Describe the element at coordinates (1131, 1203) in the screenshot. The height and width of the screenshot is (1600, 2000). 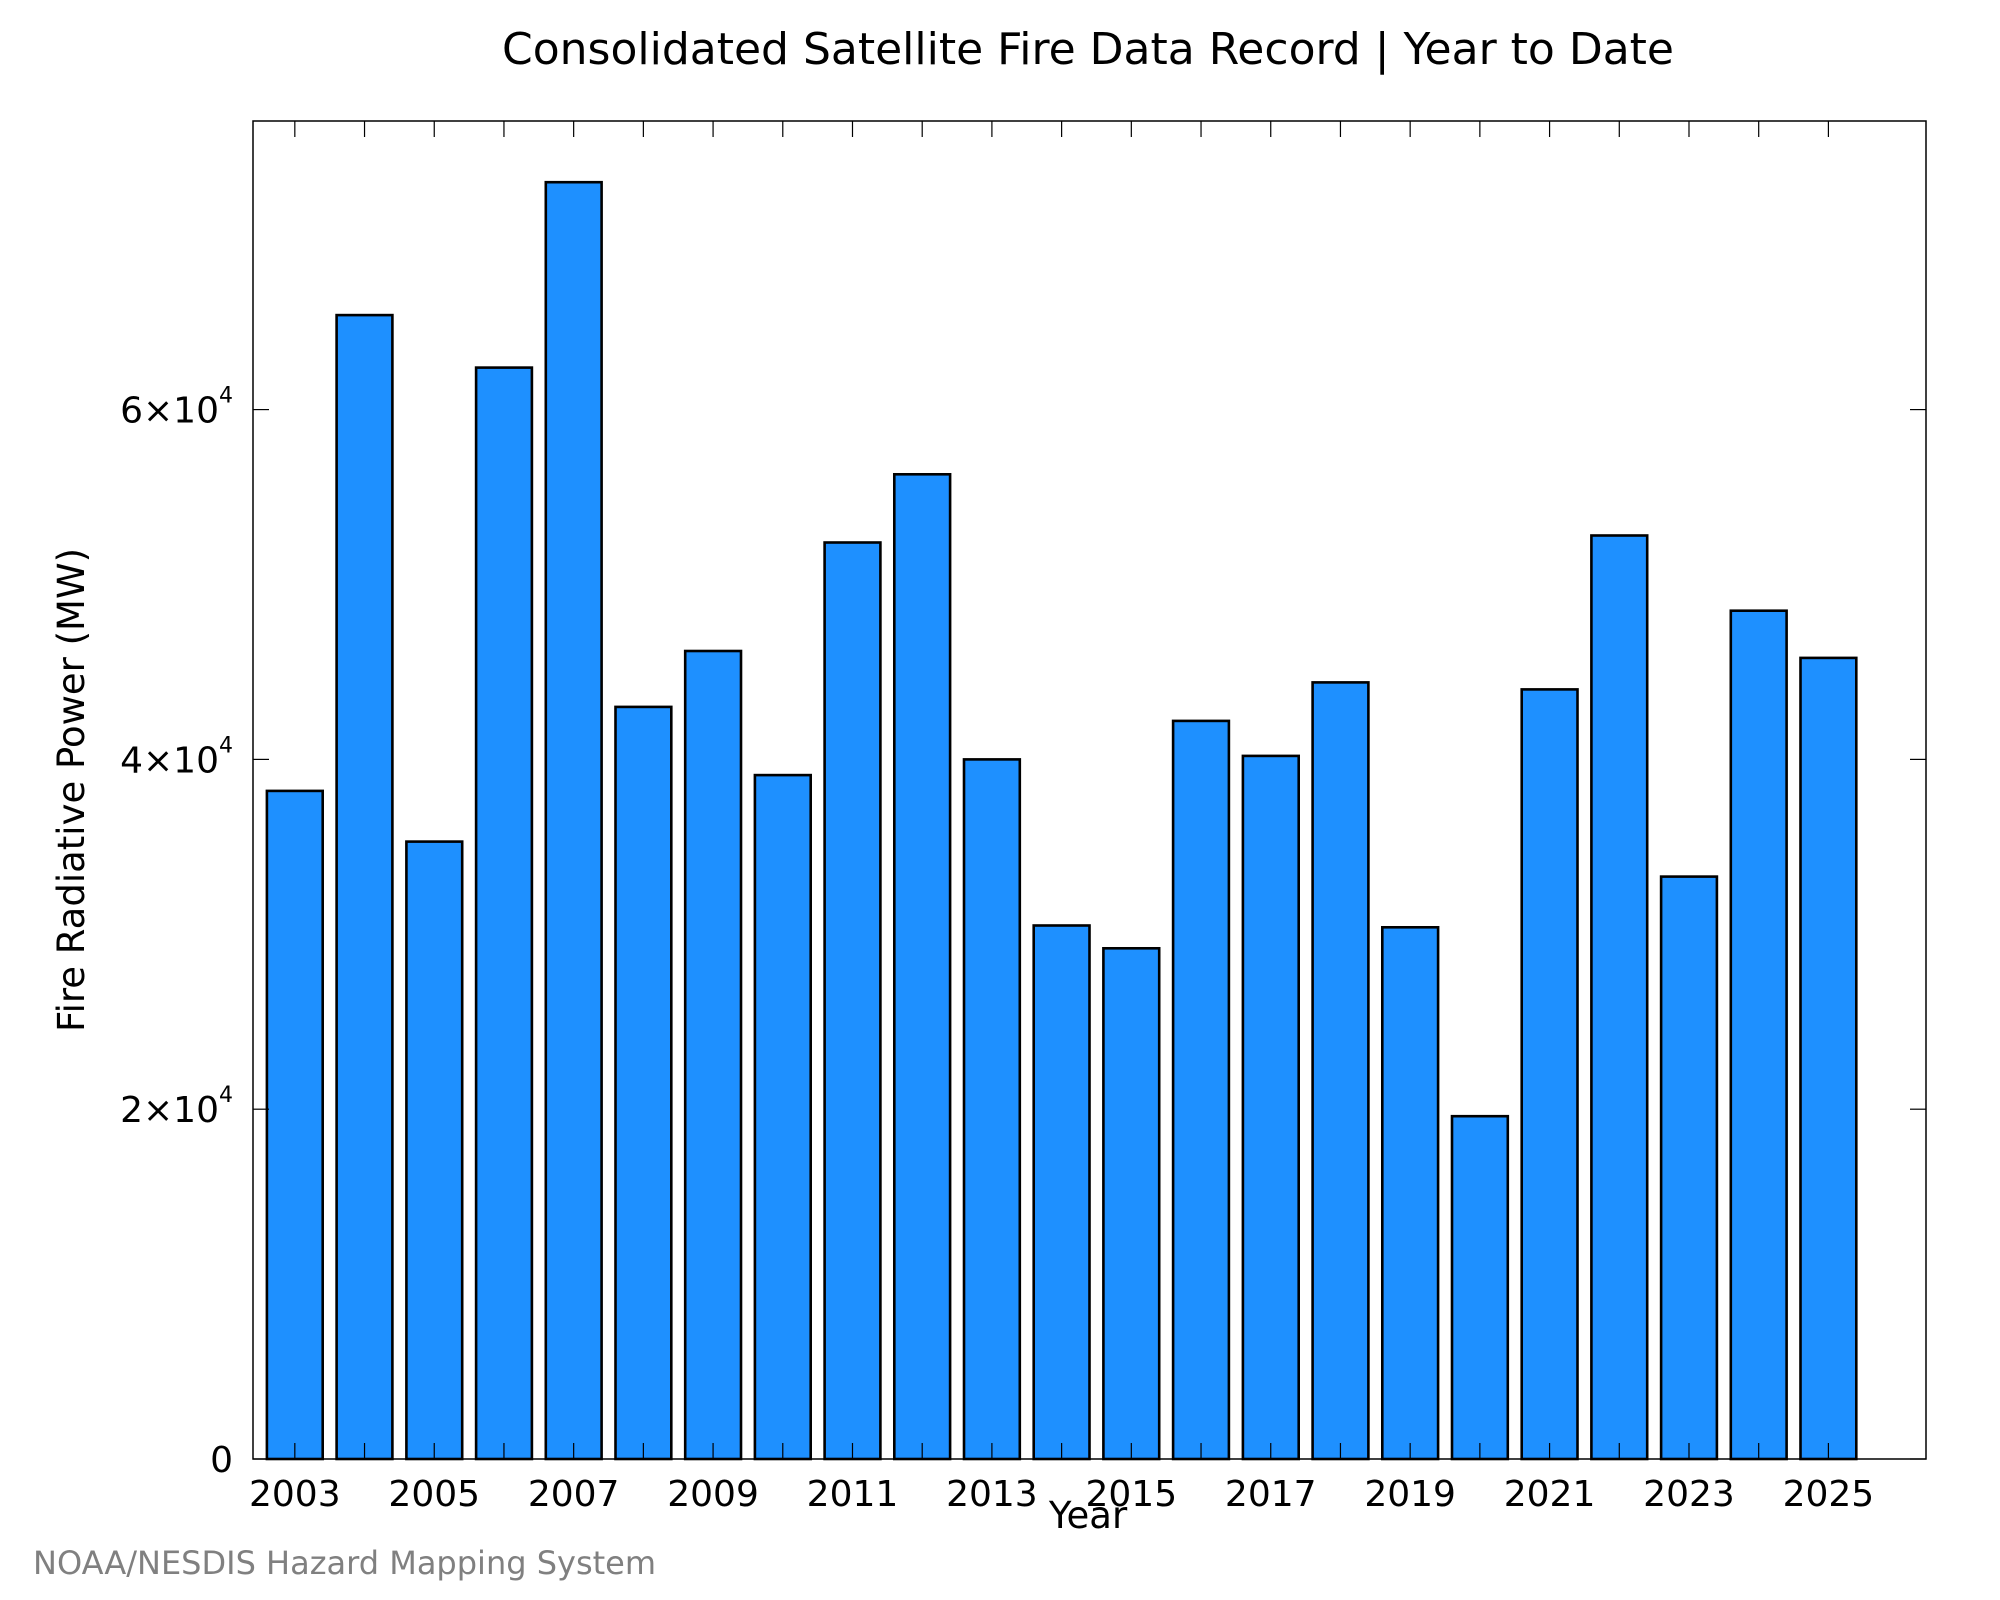
I see `bar-2015` at that location.